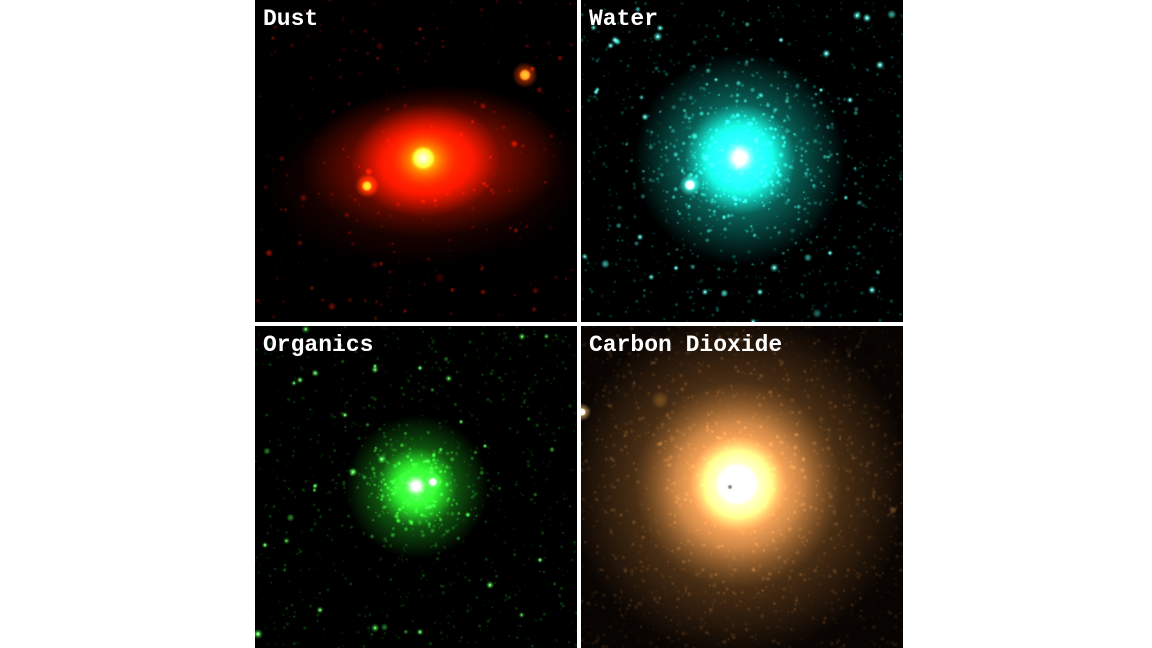 This screenshot has width=1152, height=648. I want to click on panel-organics: Organics, so click(416, 487).